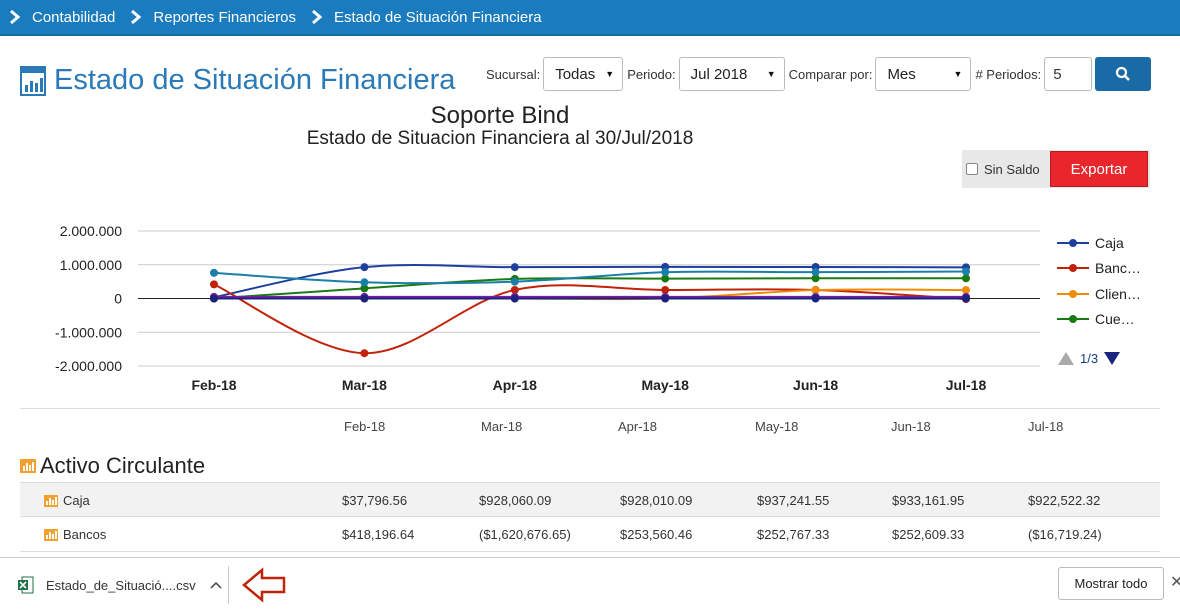 The image size is (1180, 613). What do you see at coordinates (928, 500) in the screenshot?
I see `table-cell: $933,161.95` at bounding box center [928, 500].